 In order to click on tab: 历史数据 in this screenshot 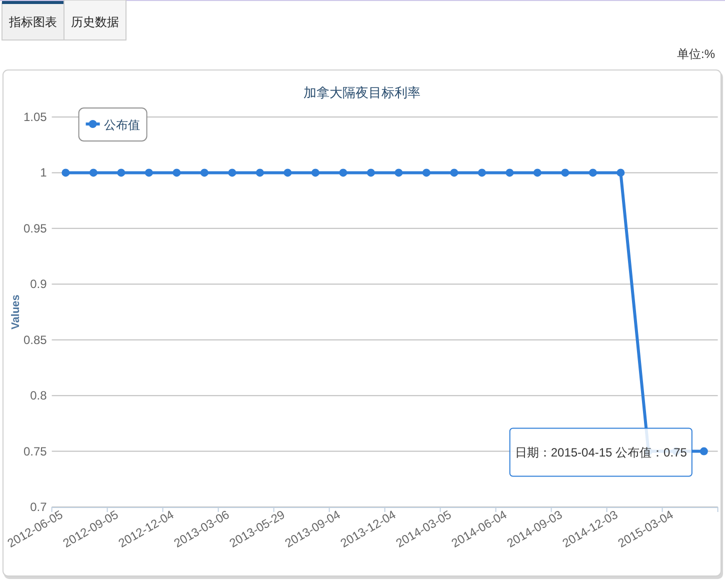, I will do `click(95, 20)`.